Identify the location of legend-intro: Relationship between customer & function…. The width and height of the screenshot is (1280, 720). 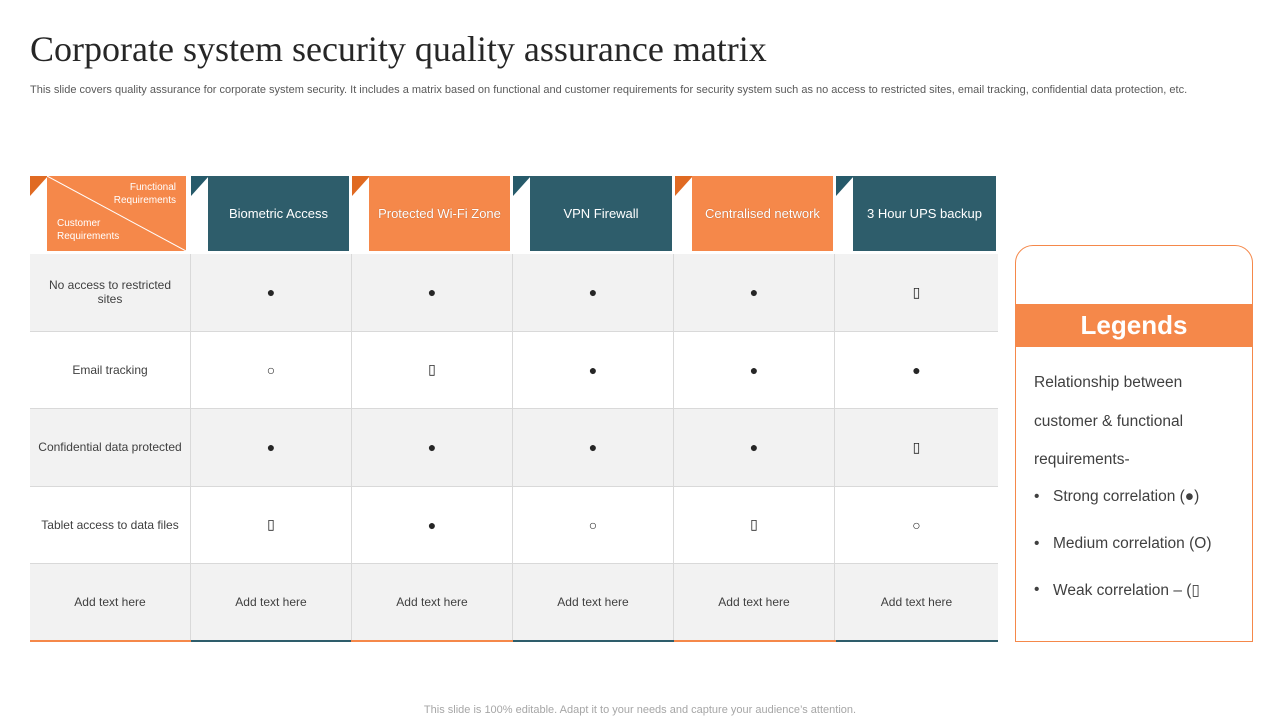
(1109, 421).